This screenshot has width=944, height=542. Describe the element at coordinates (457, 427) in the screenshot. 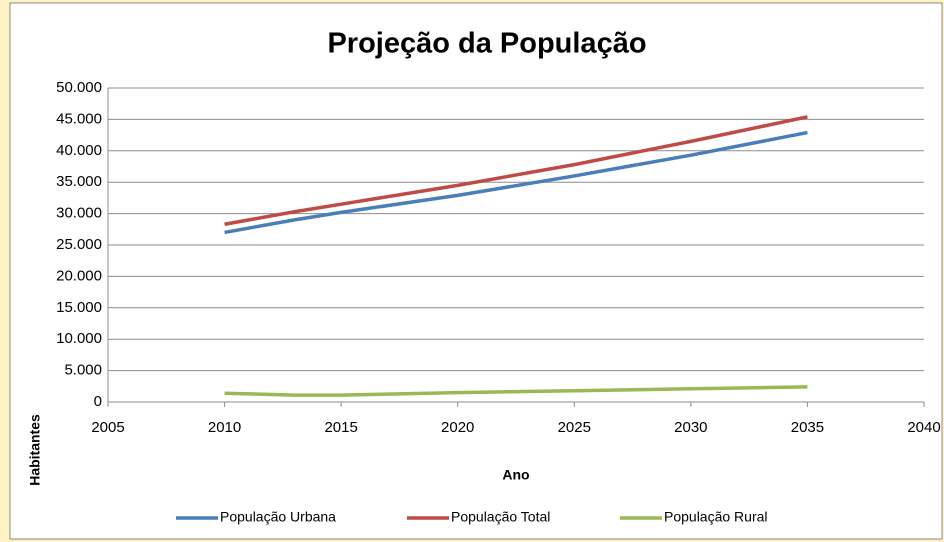

I see `x-tick-label: 2020` at that location.